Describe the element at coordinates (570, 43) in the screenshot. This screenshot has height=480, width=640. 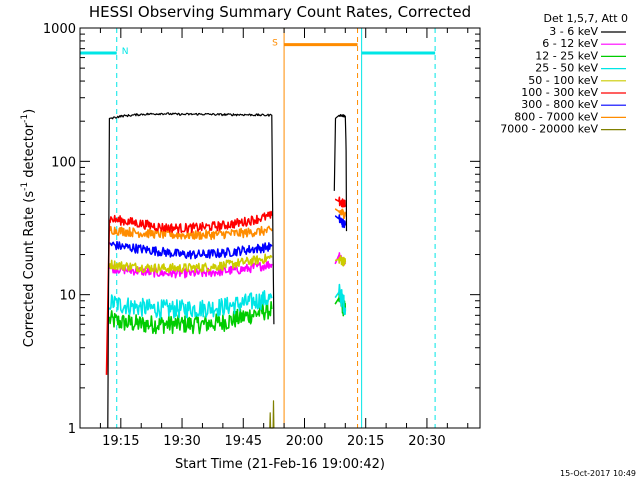
I see `legend-label: 6 - 12 keV` at that location.